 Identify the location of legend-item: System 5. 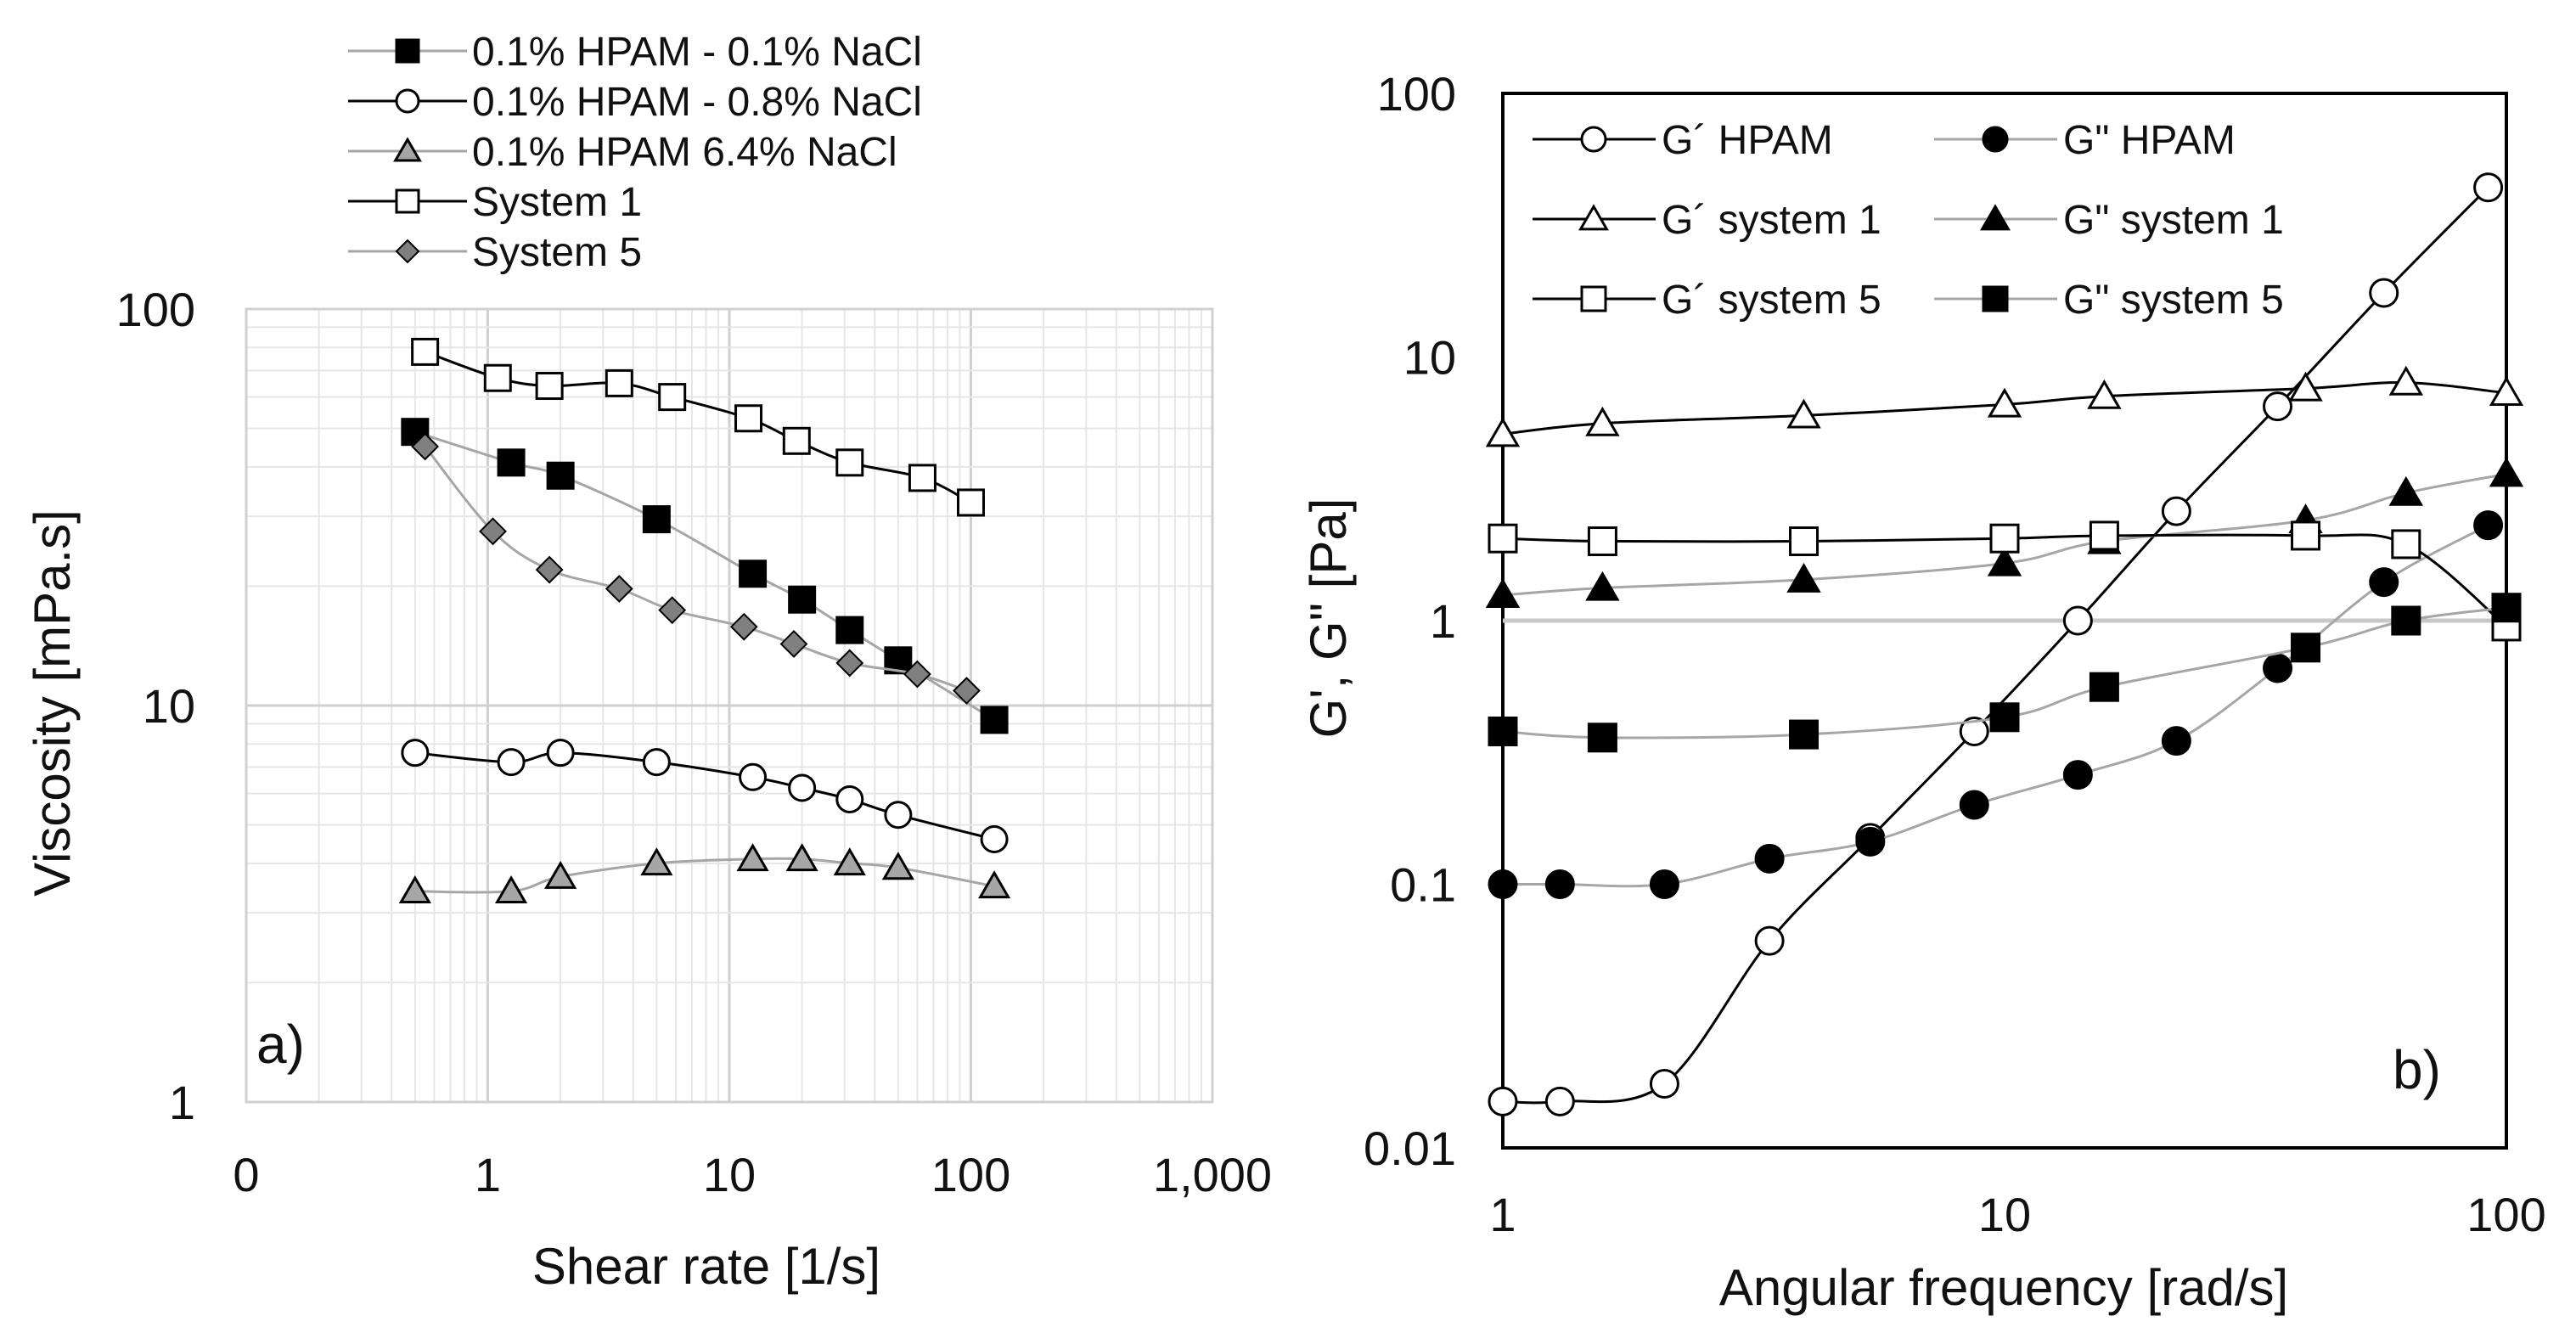
(495, 253).